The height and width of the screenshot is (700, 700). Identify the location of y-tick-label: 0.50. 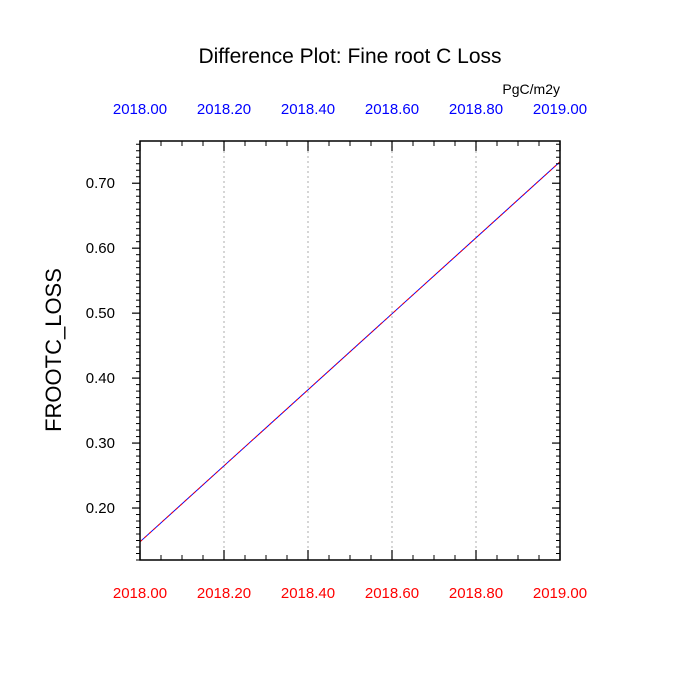
(100, 313).